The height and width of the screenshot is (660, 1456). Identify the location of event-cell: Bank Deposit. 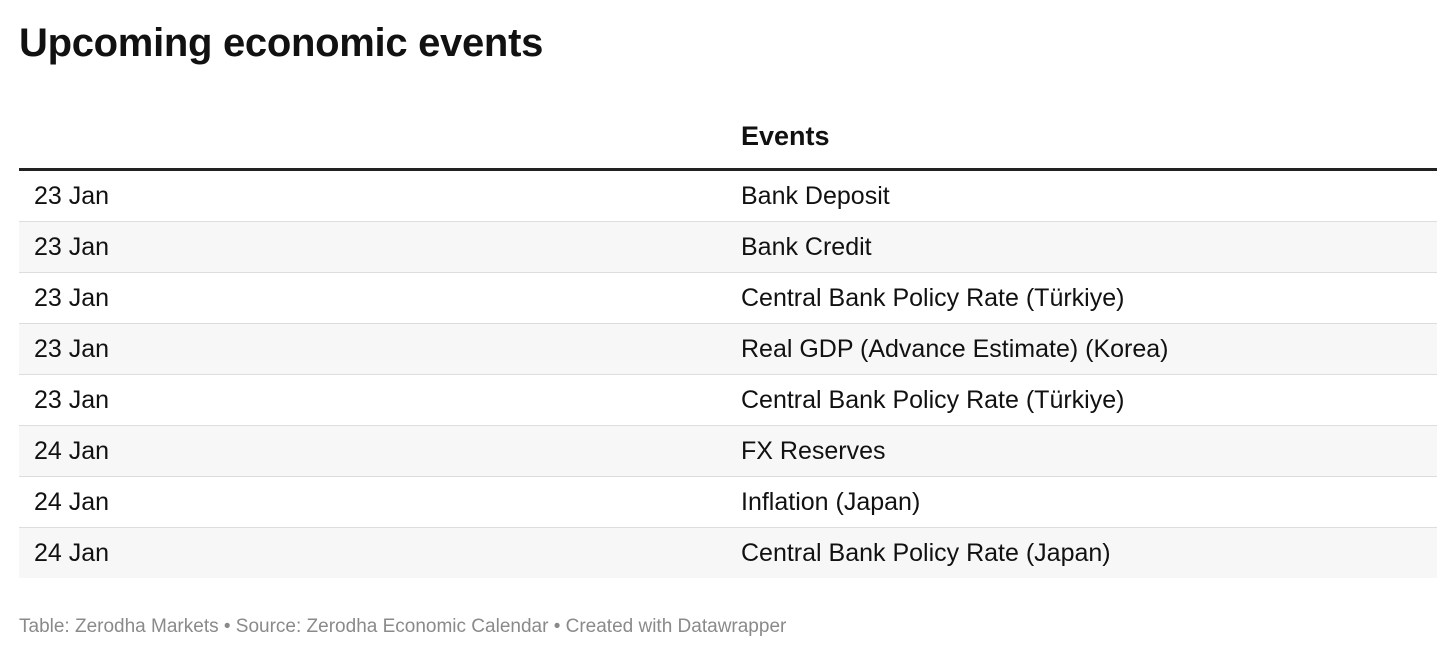
(1089, 195).